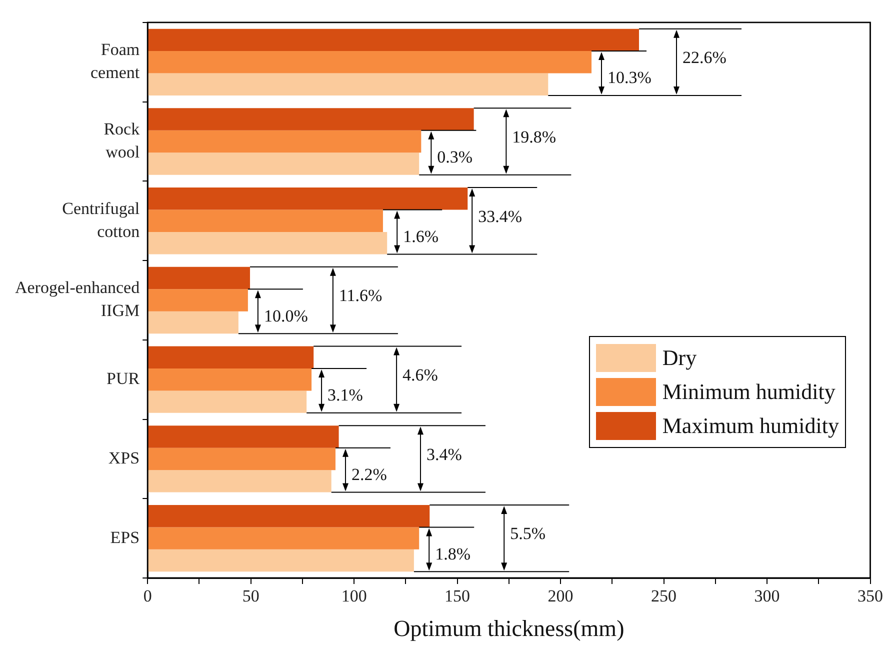 This screenshot has height=656, width=894. What do you see at coordinates (534, 136) in the screenshot?
I see `annotation: 19.8%` at bounding box center [534, 136].